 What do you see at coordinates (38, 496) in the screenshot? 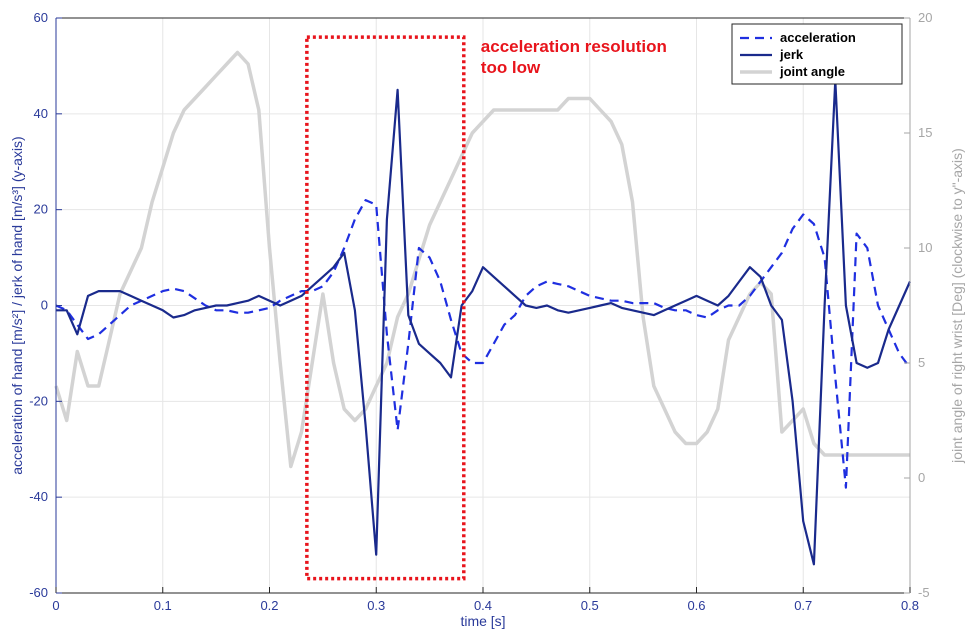
I see `y-tick-label: -40` at bounding box center [38, 496].